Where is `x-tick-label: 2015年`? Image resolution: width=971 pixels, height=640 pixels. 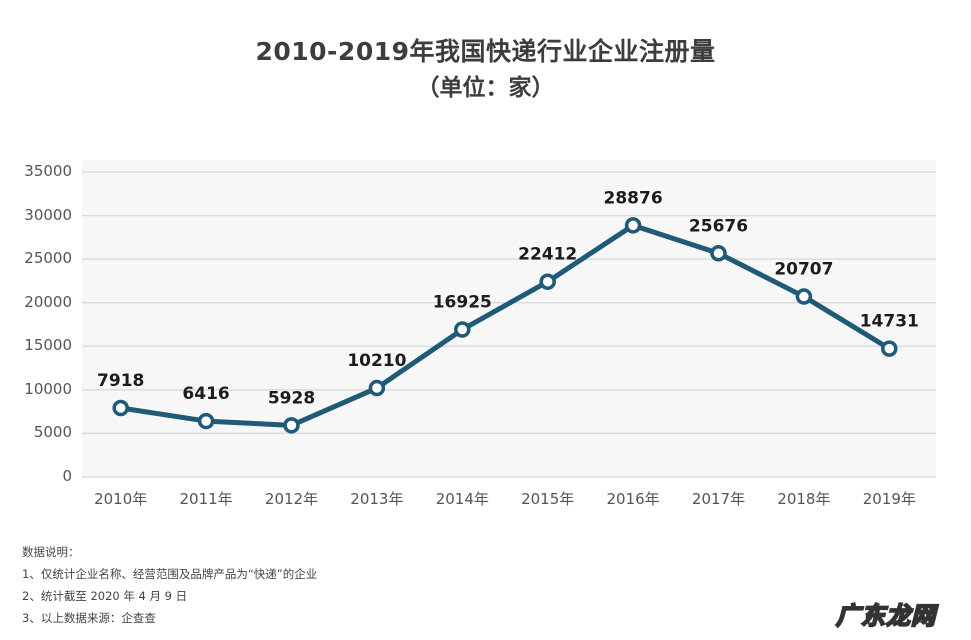
x-tick-label: 2015年 is located at coordinates (548, 499).